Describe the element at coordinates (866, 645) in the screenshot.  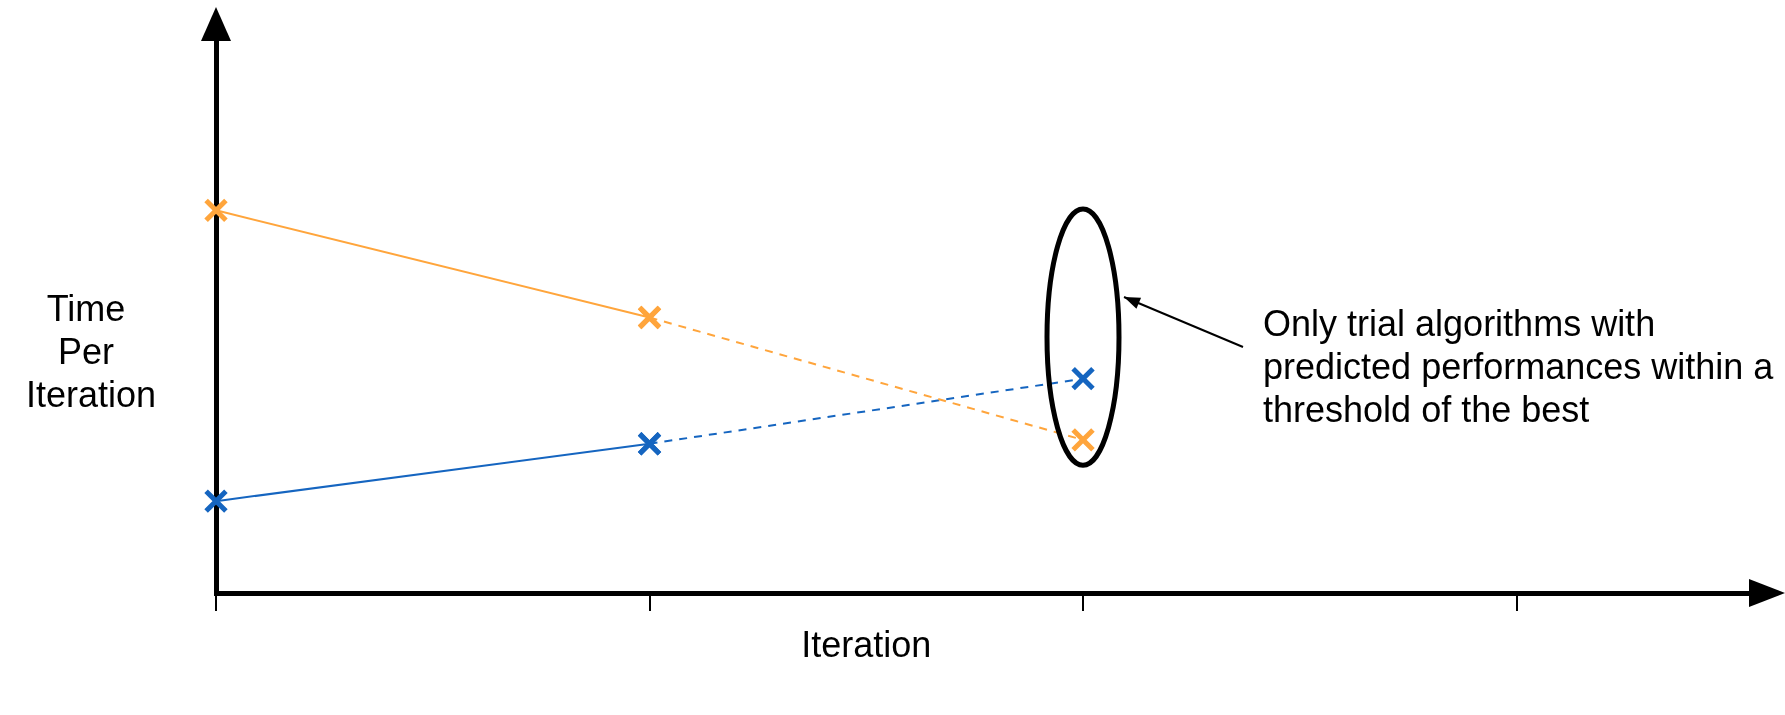
I see `x-axis-title: Iteration` at that location.